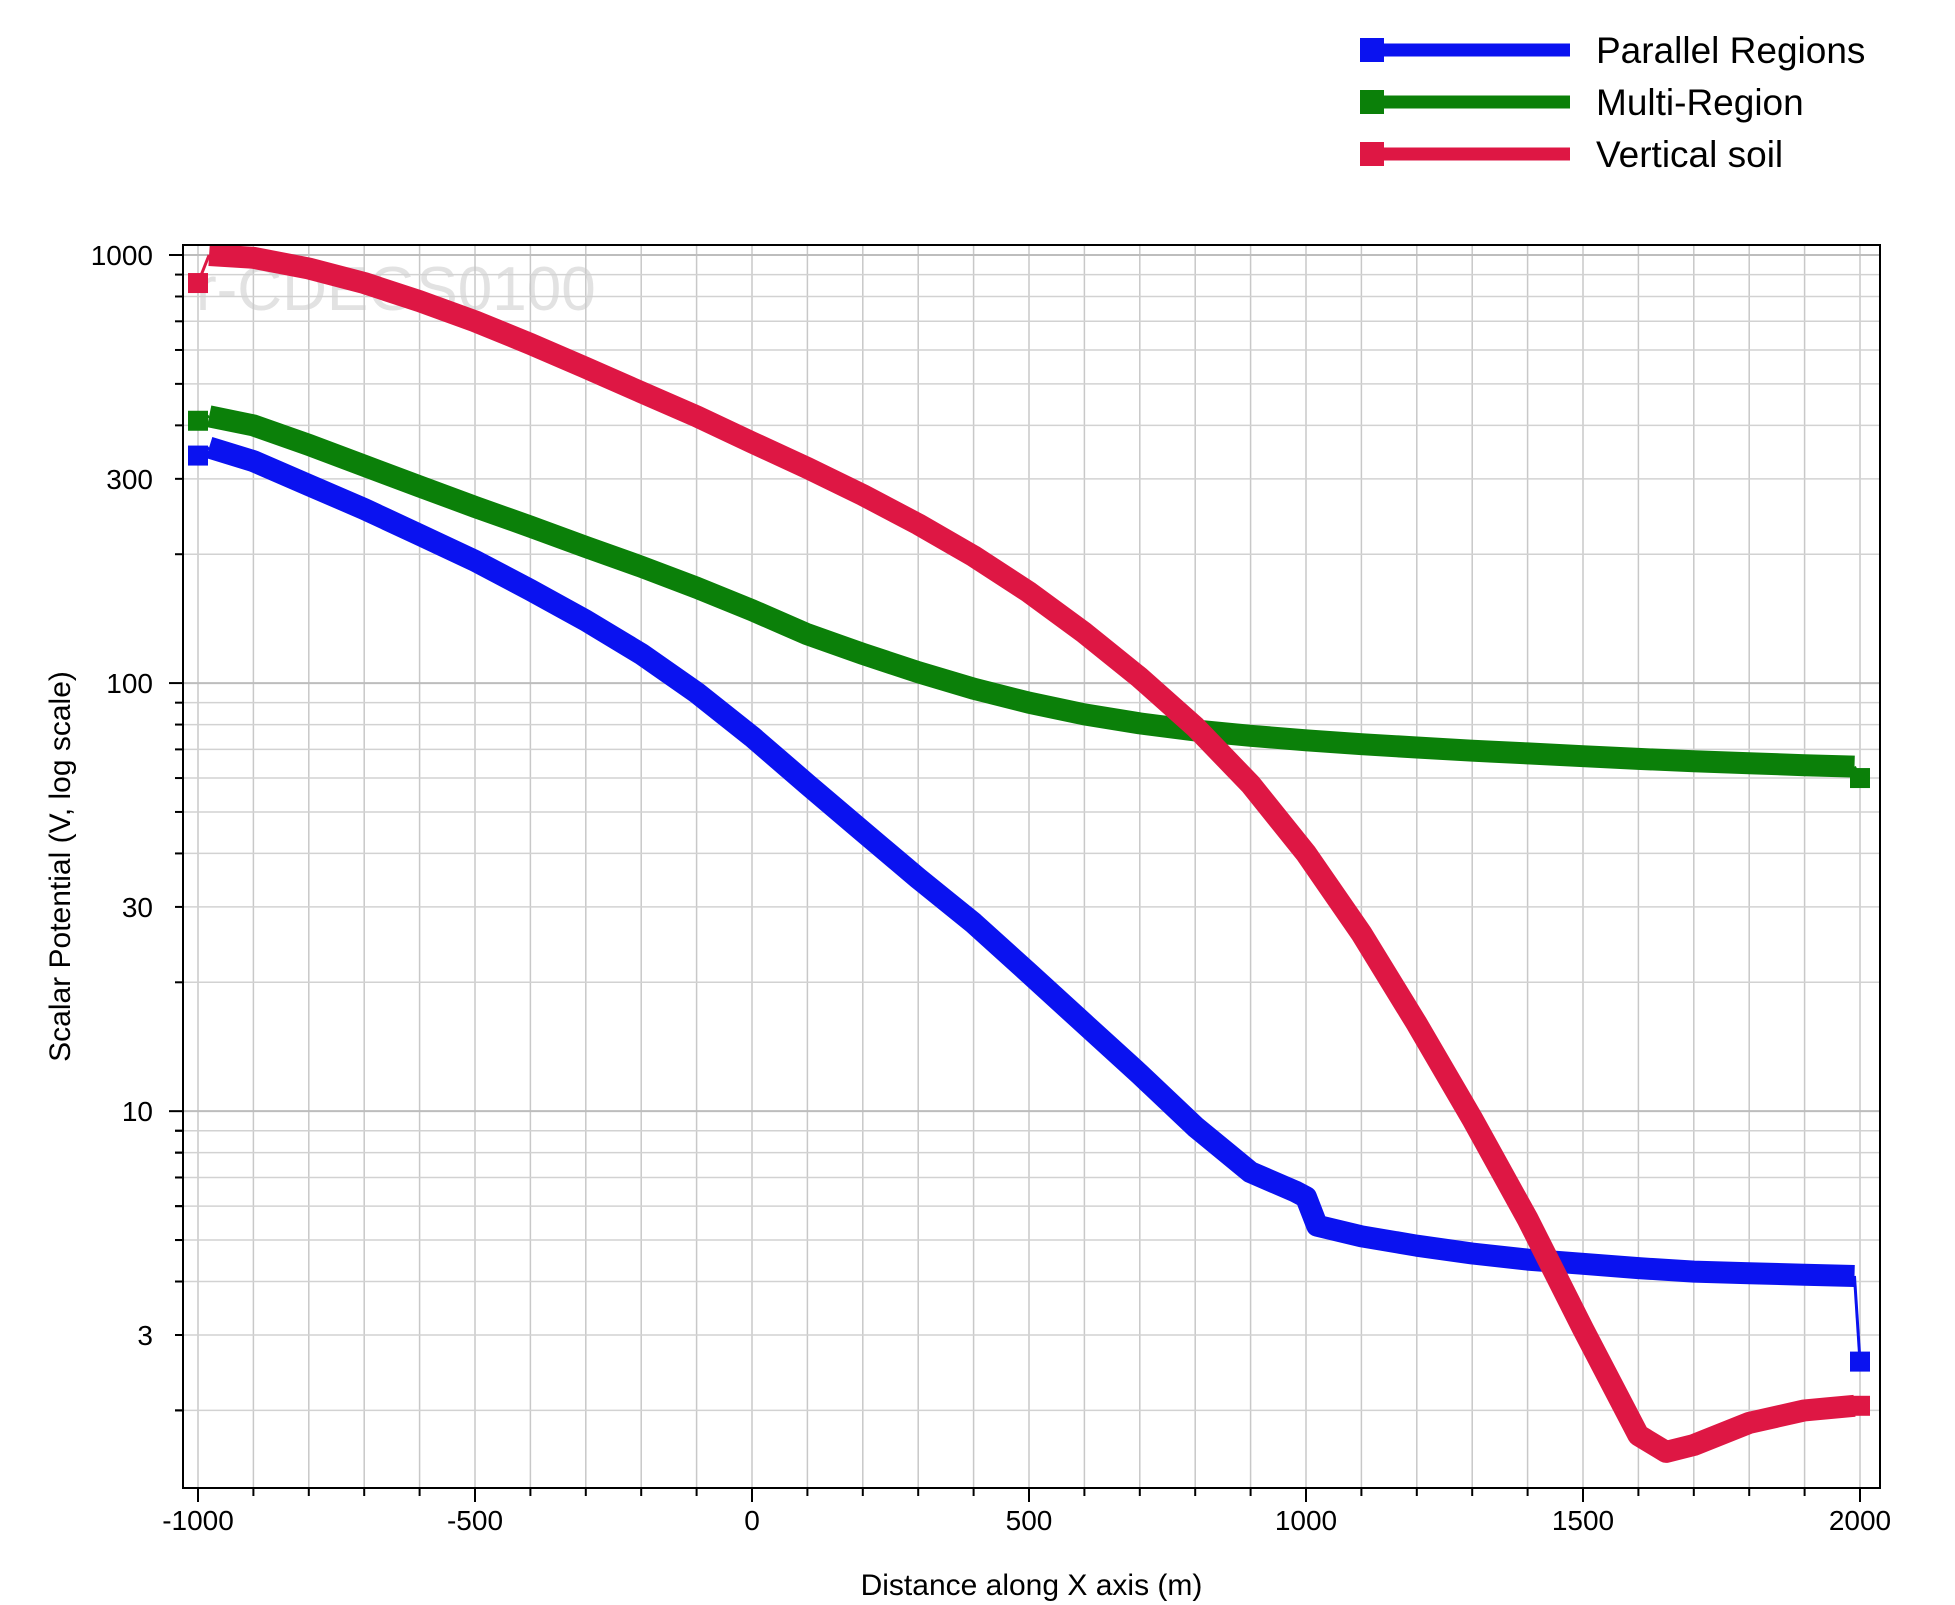 The height and width of the screenshot is (1605, 1955). Describe the element at coordinates (1306, 1520) in the screenshot. I see `x-tick-label: 1000` at that location.